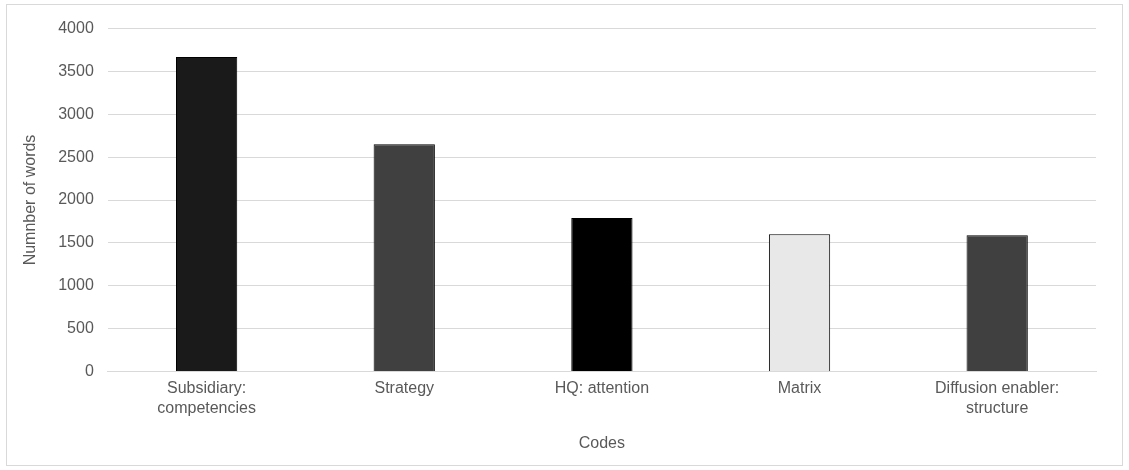 Image resolution: width=1129 pixels, height=470 pixels. Describe the element at coordinates (404, 388) in the screenshot. I see `x-tick-label: Strategy` at that location.